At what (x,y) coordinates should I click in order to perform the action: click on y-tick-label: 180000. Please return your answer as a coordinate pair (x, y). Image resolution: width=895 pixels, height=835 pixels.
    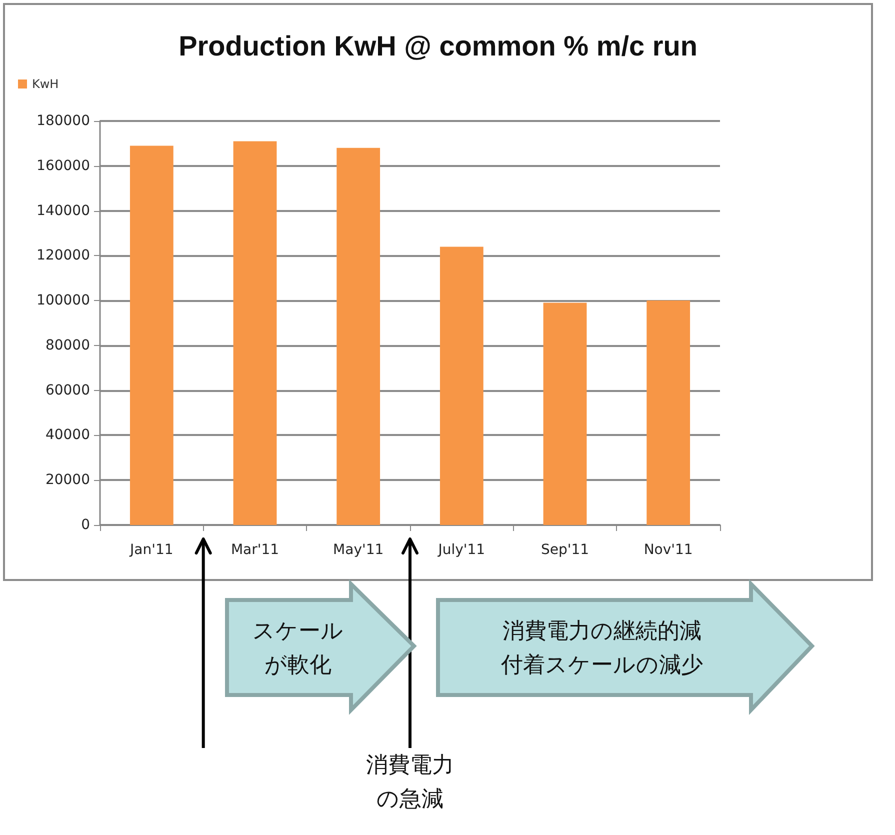
    Looking at the image, I should click on (63, 121).